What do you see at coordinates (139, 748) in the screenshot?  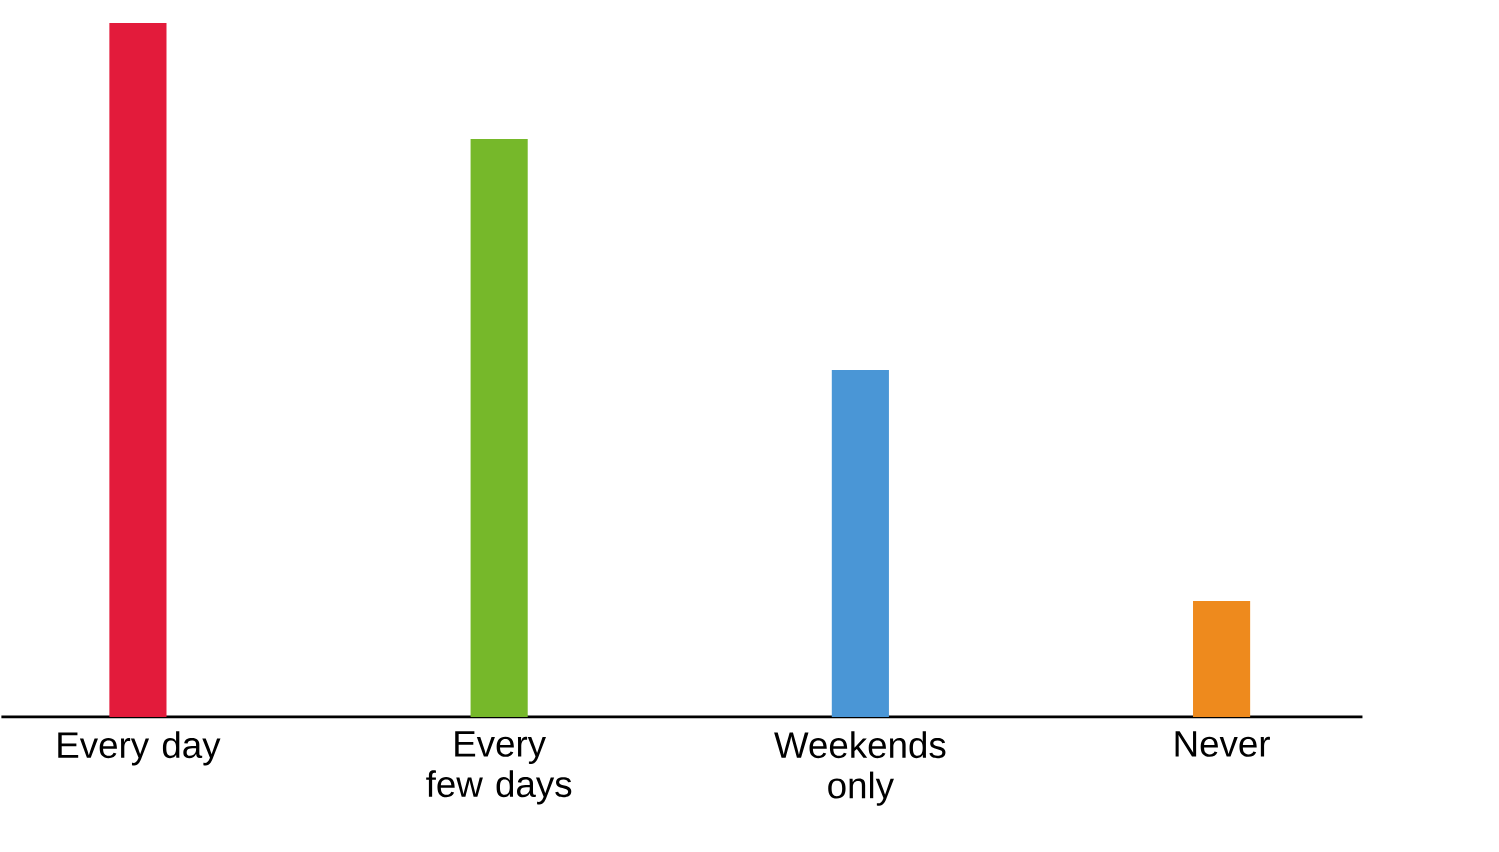 I see `x-tick-label: Every day` at bounding box center [139, 748].